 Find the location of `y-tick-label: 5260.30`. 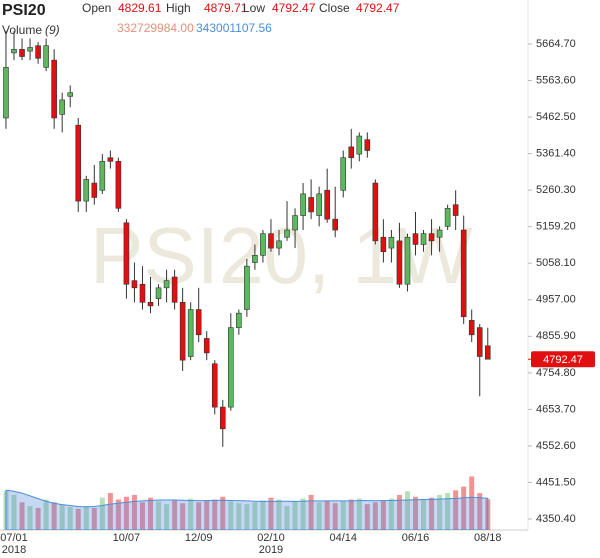

y-tick-label: 5260.30 is located at coordinates (556, 190).